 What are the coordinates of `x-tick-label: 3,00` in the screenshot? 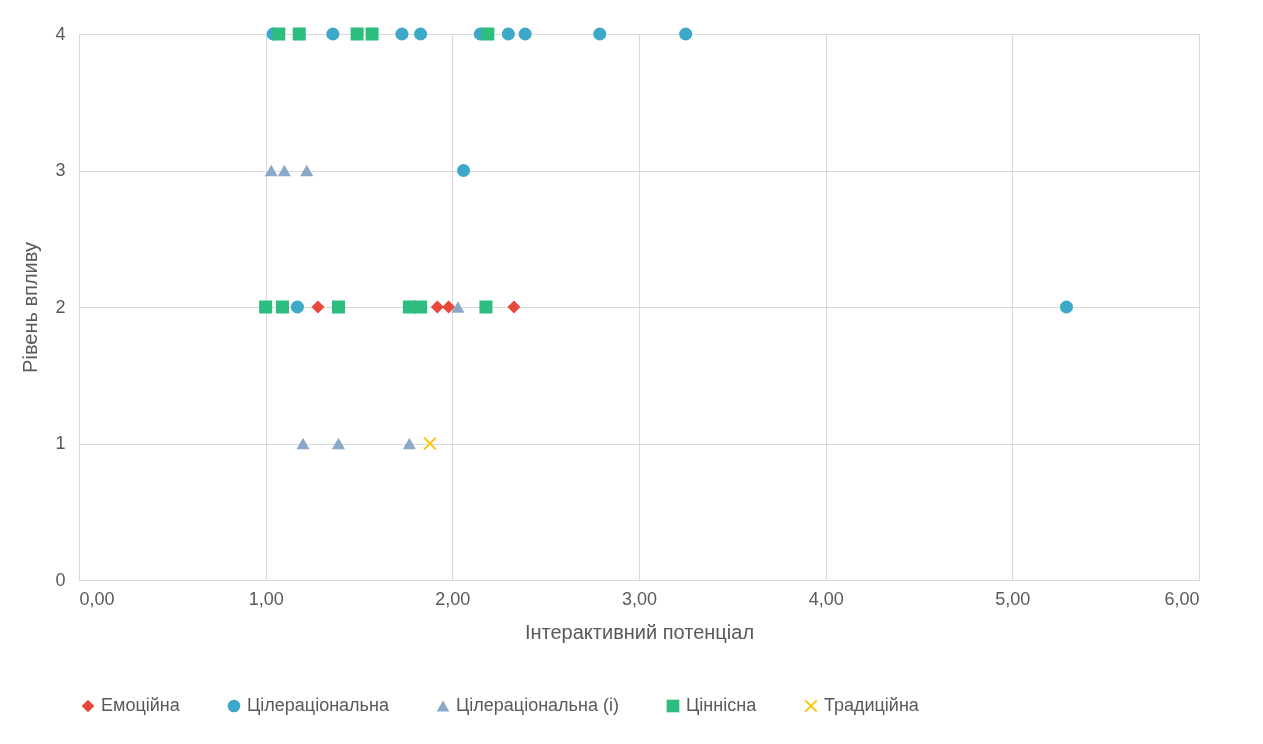 It's located at (639, 598).